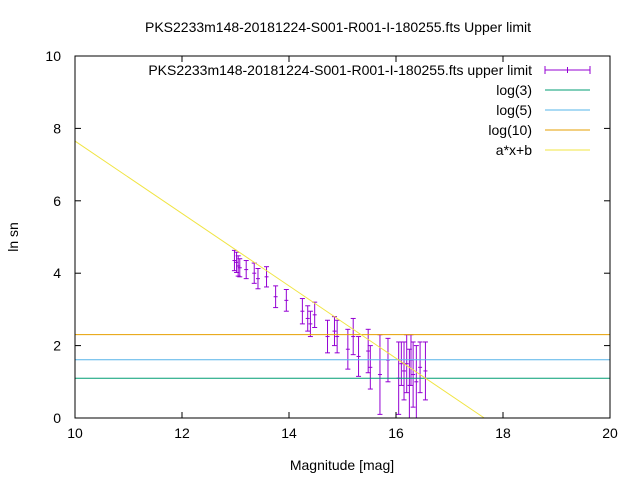 The height and width of the screenshot is (480, 640). I want to click on x-tick-label: 10, so click(75, 433).